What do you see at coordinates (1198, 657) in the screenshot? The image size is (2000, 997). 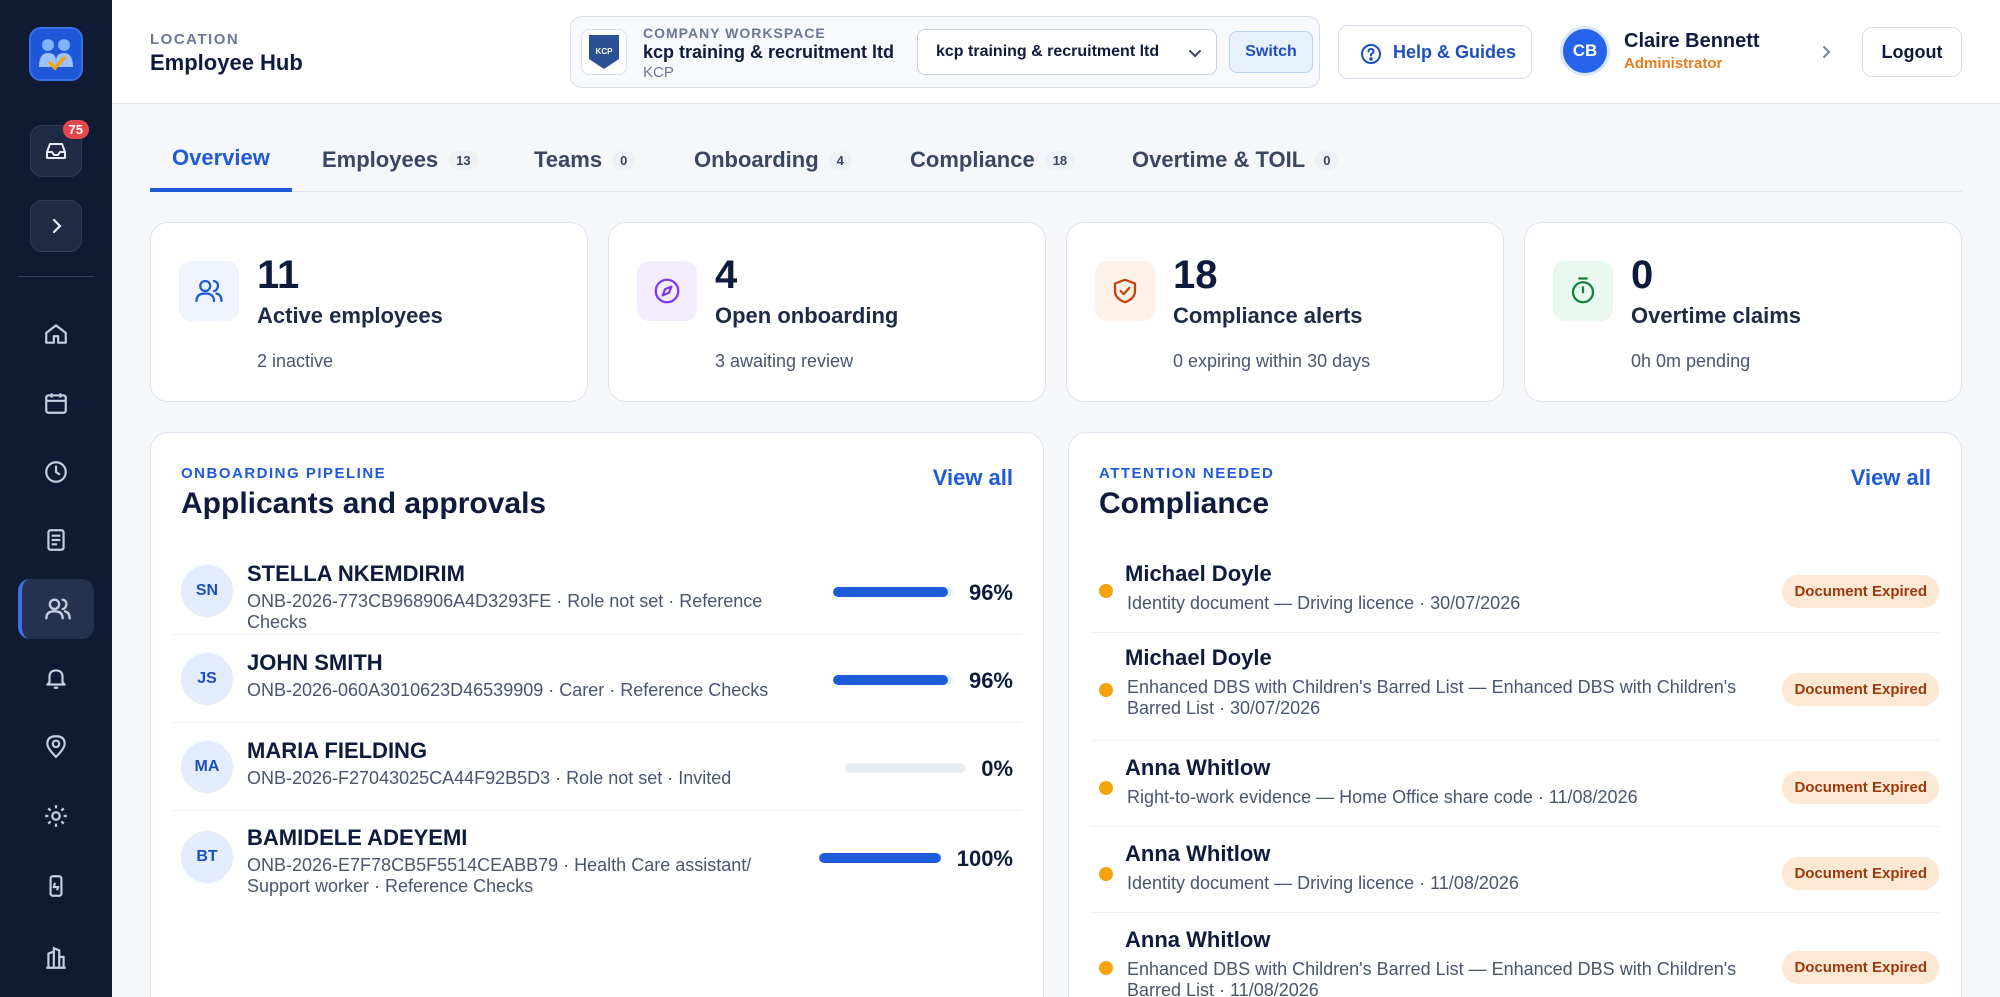 I see `employee-name: Michael Doyle` at bounding box center [1198, 657].